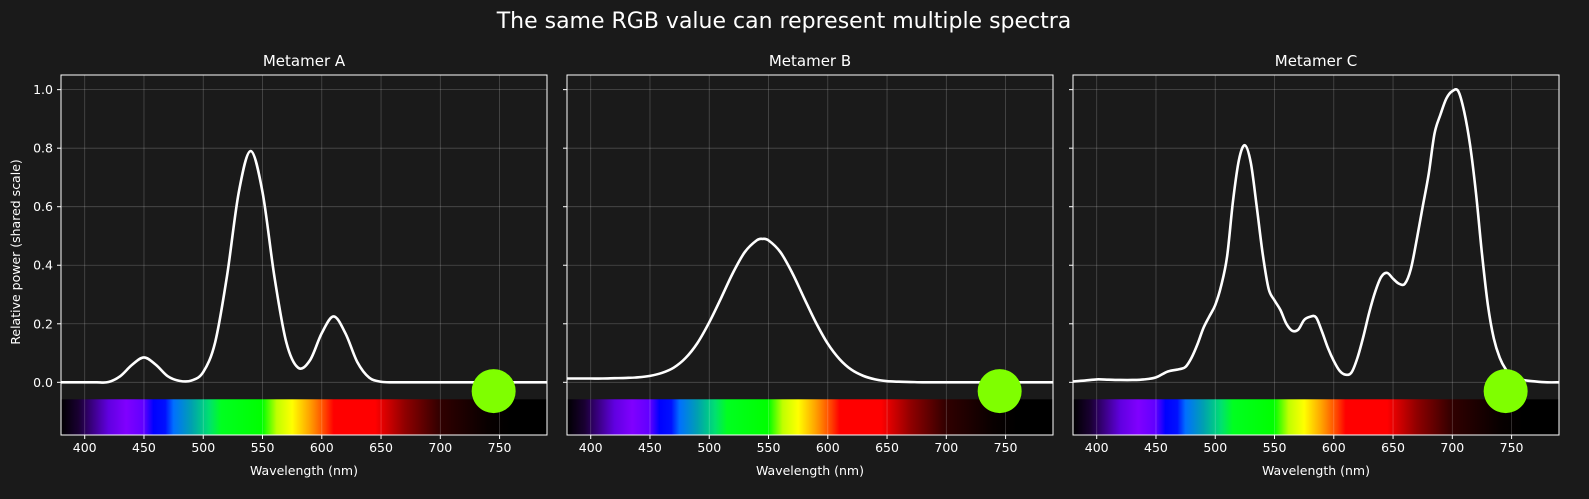  Describe the element at coordinates (304, 61) in the screenshot. I see `panel-title: Metamer A` at that location.